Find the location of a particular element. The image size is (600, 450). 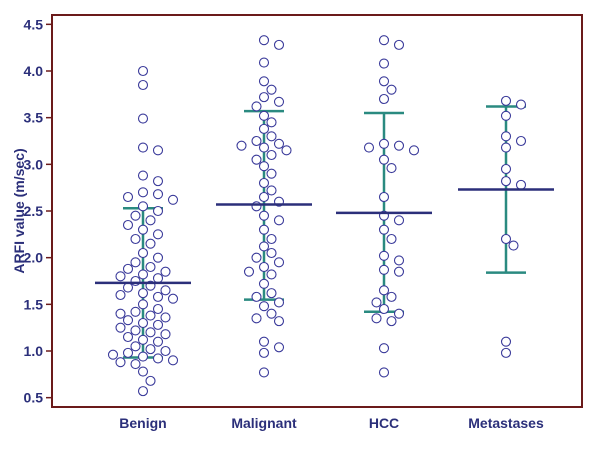

group-benign is located at coordinates (143, 231).